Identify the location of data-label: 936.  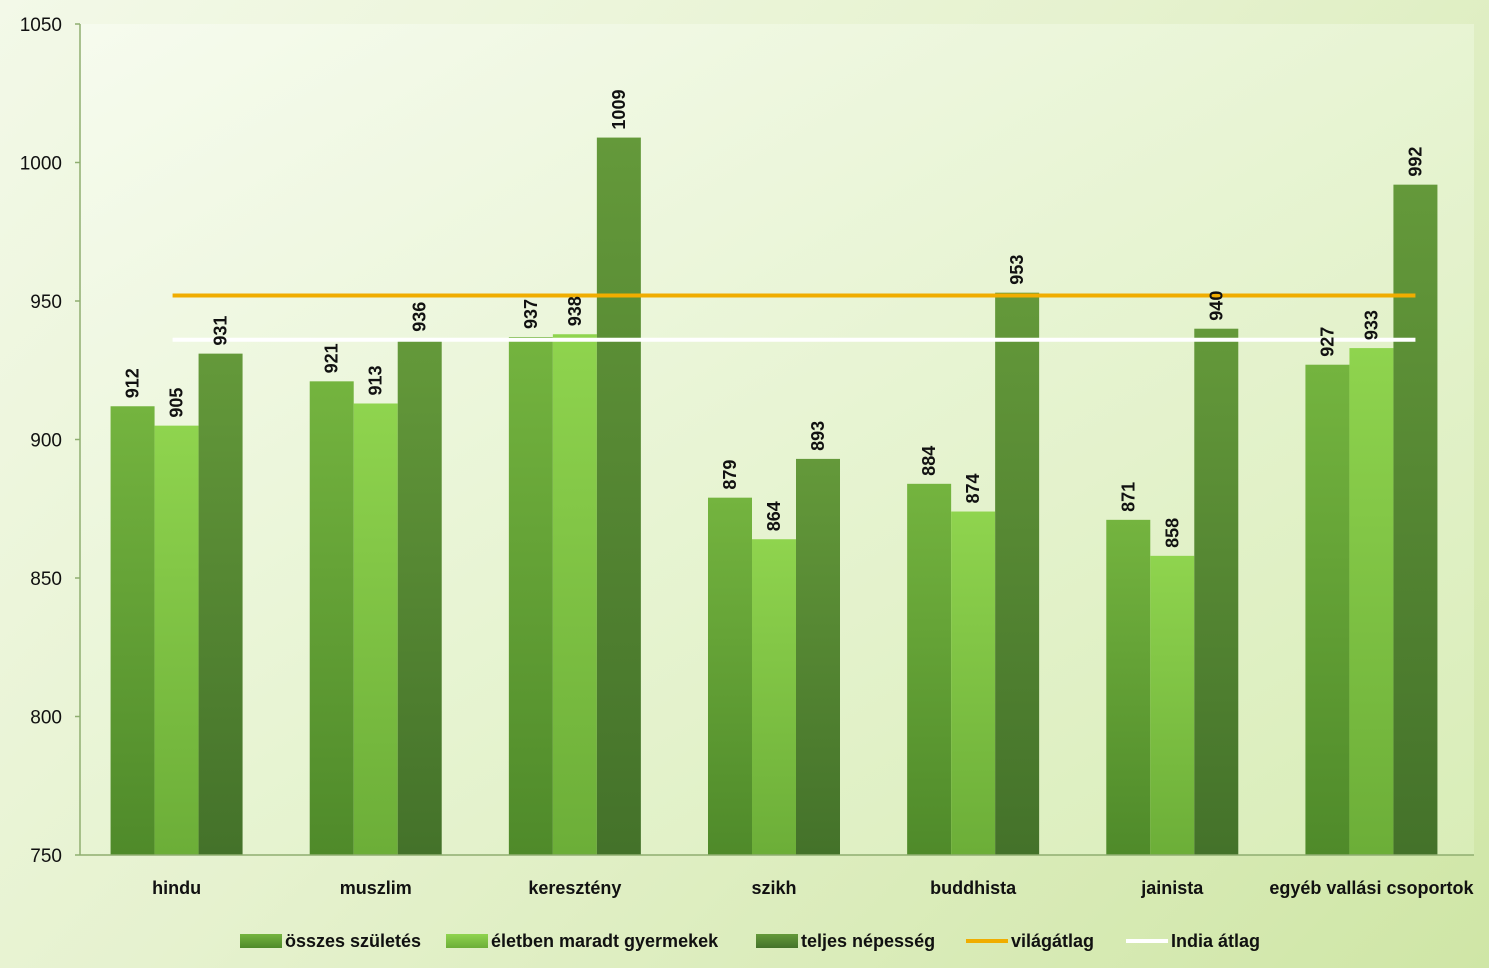
(420, 317).